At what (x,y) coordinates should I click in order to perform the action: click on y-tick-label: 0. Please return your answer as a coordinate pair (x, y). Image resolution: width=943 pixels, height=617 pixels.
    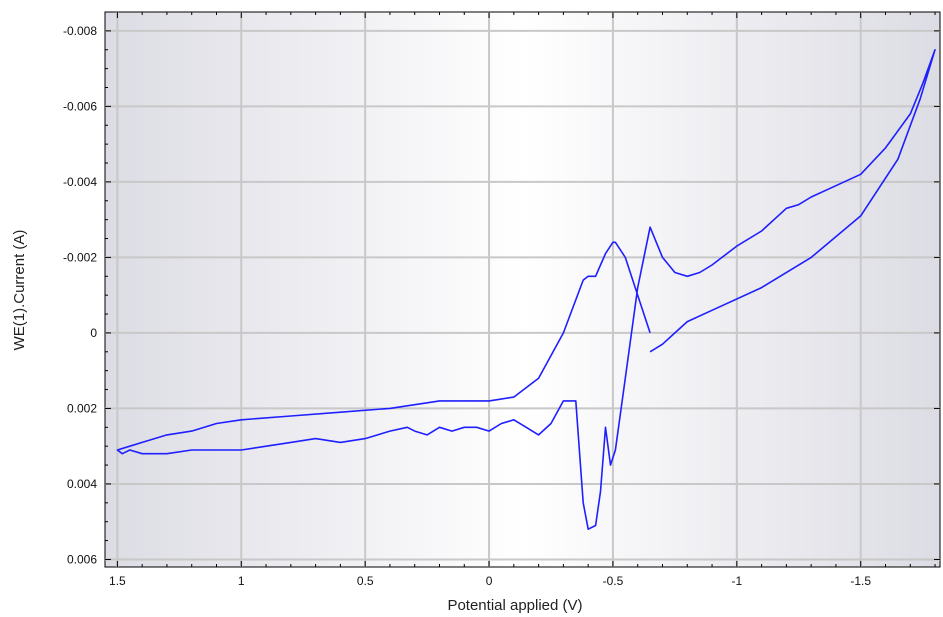
    Looking at the image, I should click on (93, 333).